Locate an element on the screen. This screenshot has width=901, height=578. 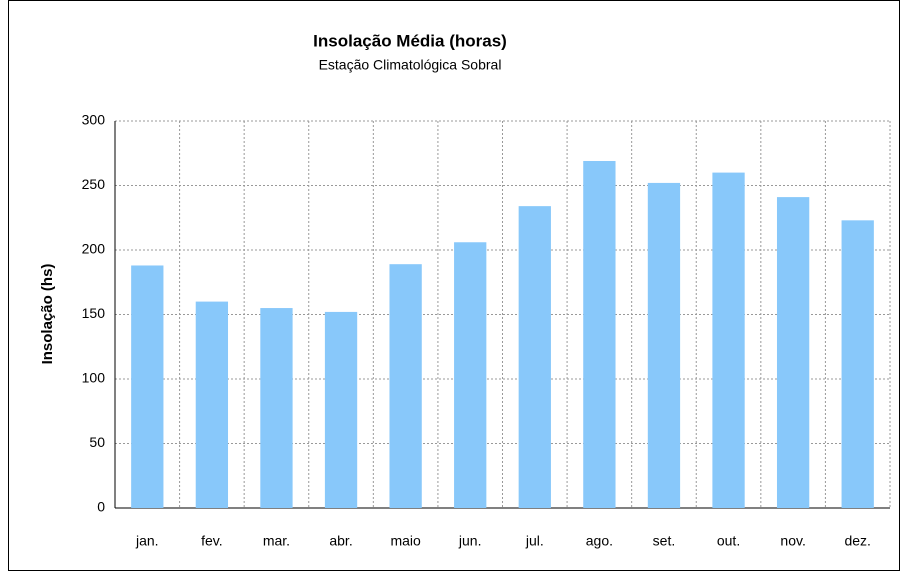
x-tick-label: set. is located at coordinates (664, 541).